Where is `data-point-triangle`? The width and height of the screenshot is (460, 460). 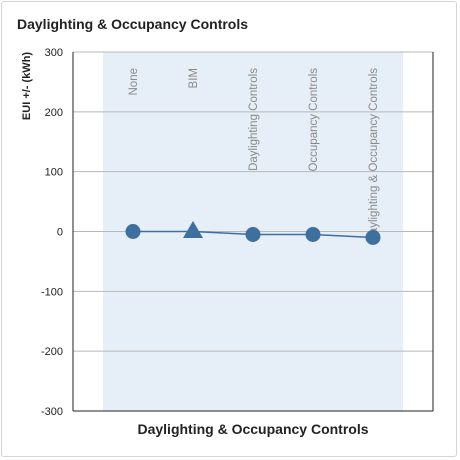
data-point-triangle is located at coordinates (193, 229).